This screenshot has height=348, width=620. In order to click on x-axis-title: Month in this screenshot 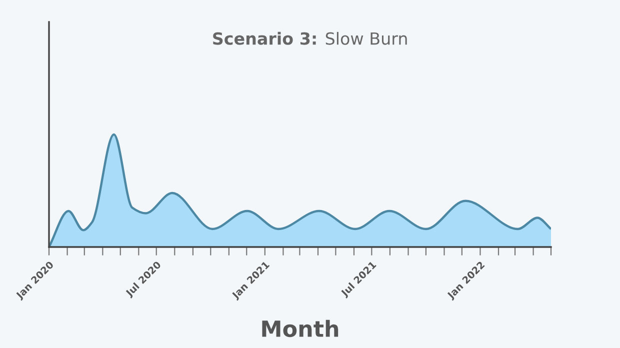, I will do `click(300, 329)`.